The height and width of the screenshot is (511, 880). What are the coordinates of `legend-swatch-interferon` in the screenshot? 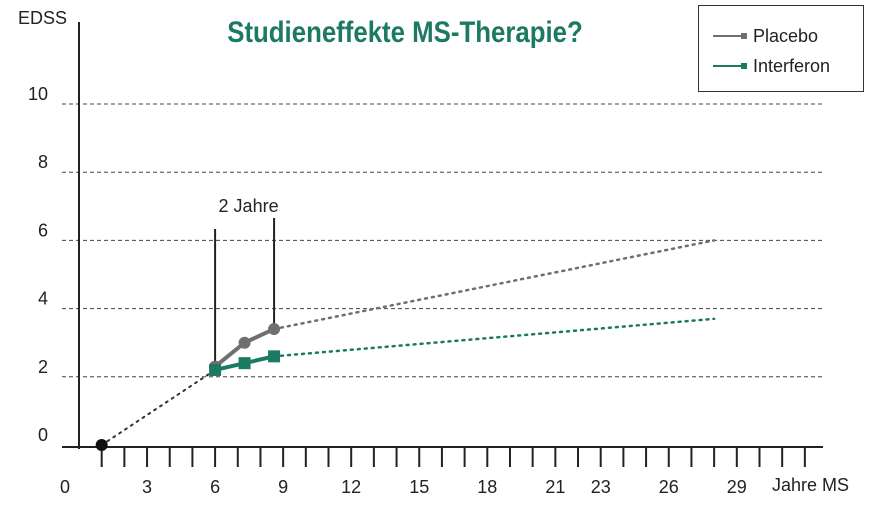 It's located at (730, 66).